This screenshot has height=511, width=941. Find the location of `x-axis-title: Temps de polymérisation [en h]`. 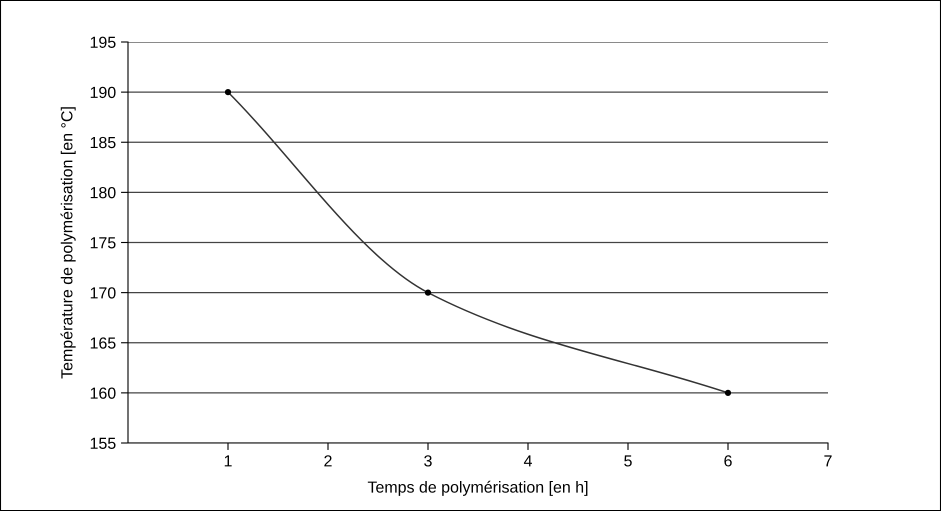

x-axis-title: Temps de polymérisation [en h] is located at coordinates (478, 488).